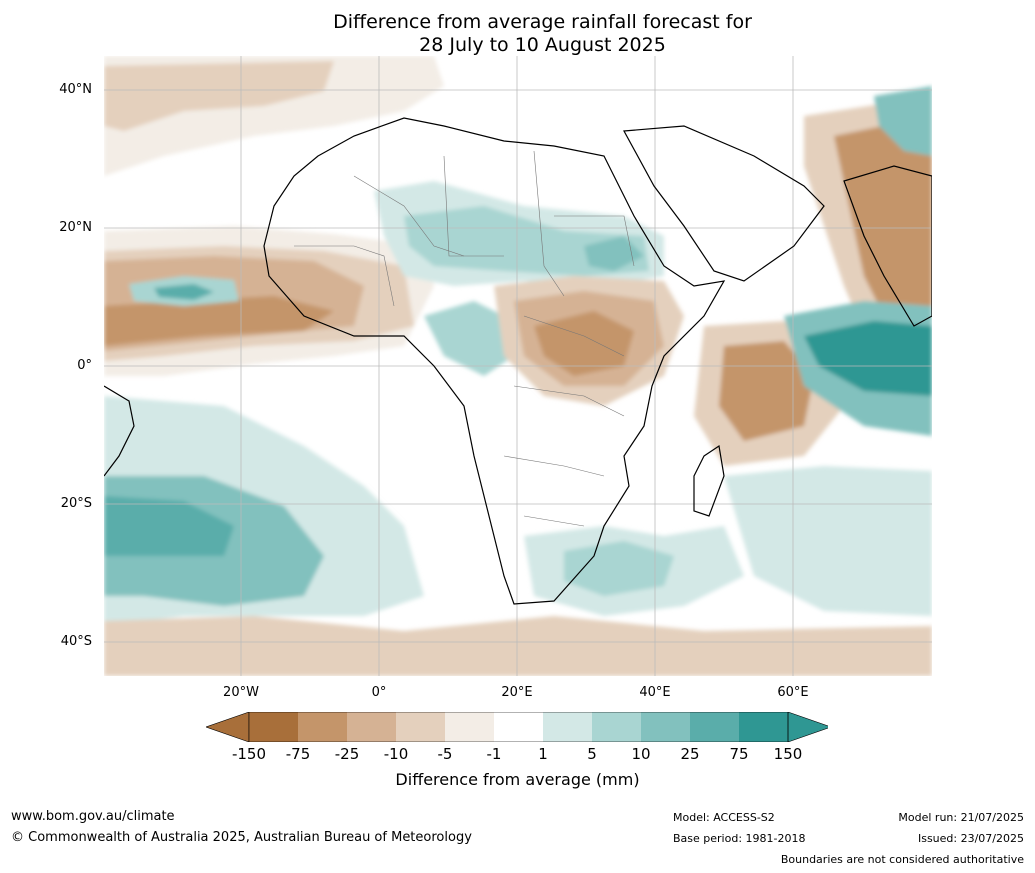 The height and width of the screenshot is (873, 1035). Describe the element at coordinates (592, 754) in the screenshot. I see `legend-tick-label: 5` at that location.